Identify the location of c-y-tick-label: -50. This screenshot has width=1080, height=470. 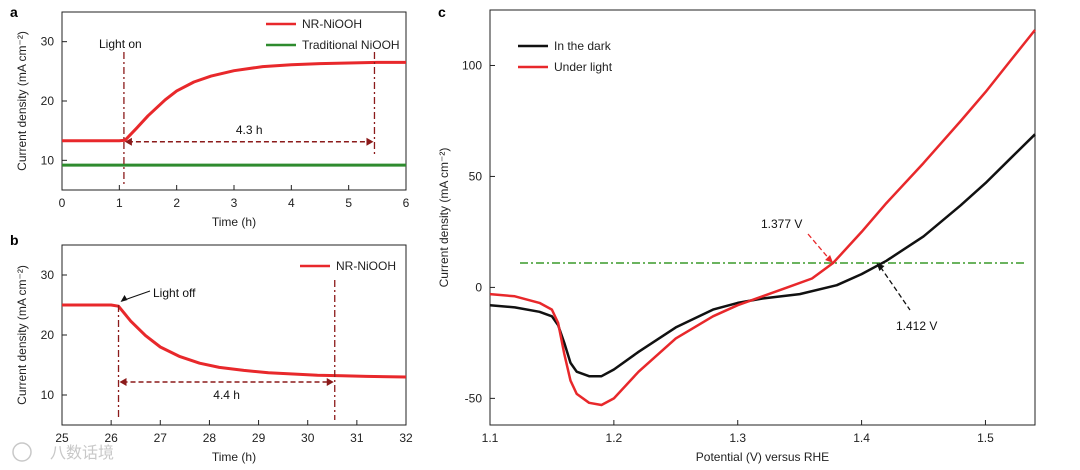
(474, 398).